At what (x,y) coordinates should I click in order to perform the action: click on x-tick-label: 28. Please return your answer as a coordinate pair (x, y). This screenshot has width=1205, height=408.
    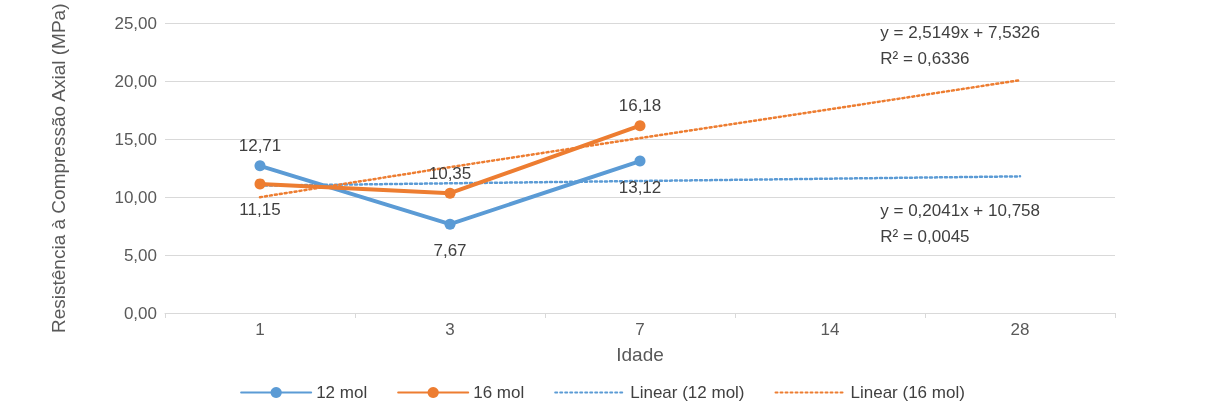
    Looking at the image, I should click on (1020, 329).